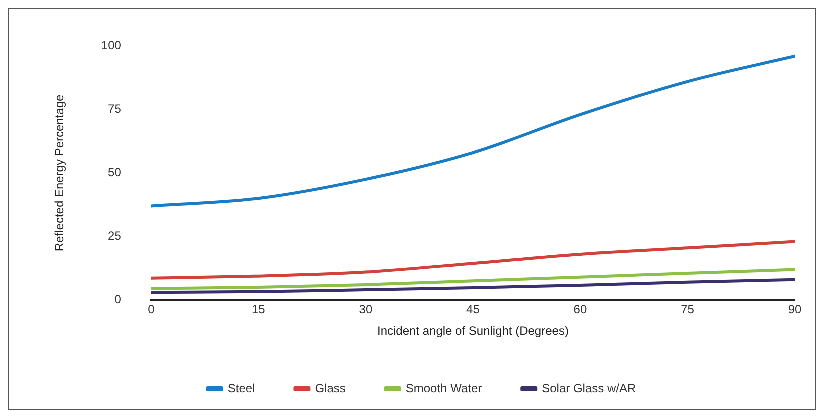  I want to click on x-tick-label: 30, so click(366, 309).